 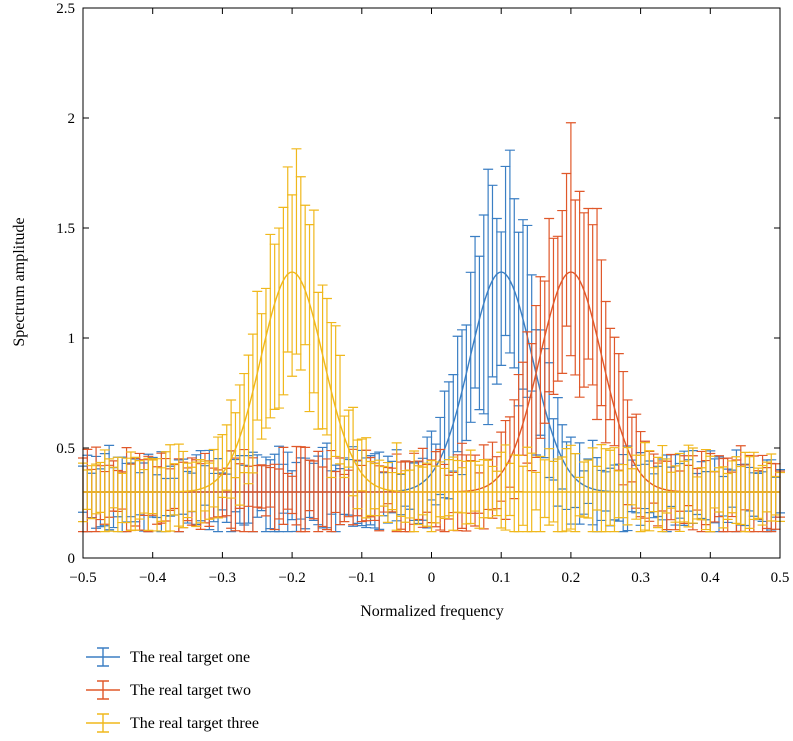 I want to click on legend-label: The real target two, so click(x=190, y=690).